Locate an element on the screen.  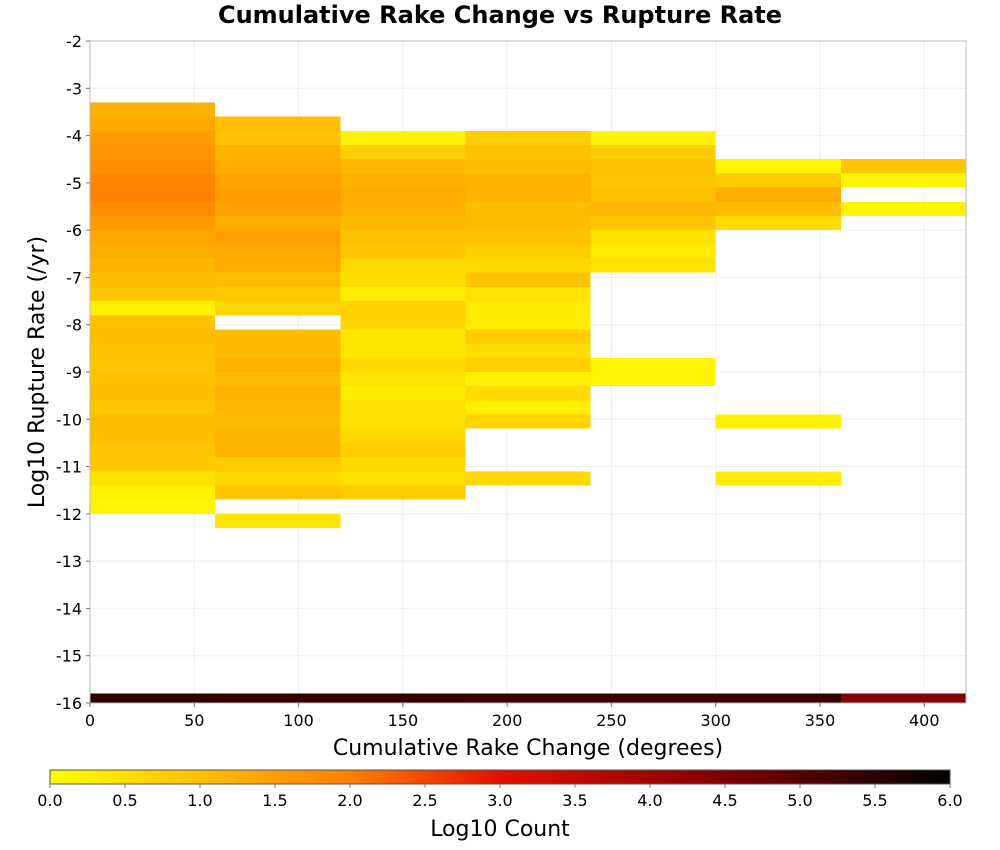
y-tick-label: -15 is located at coordinates (69, 656).